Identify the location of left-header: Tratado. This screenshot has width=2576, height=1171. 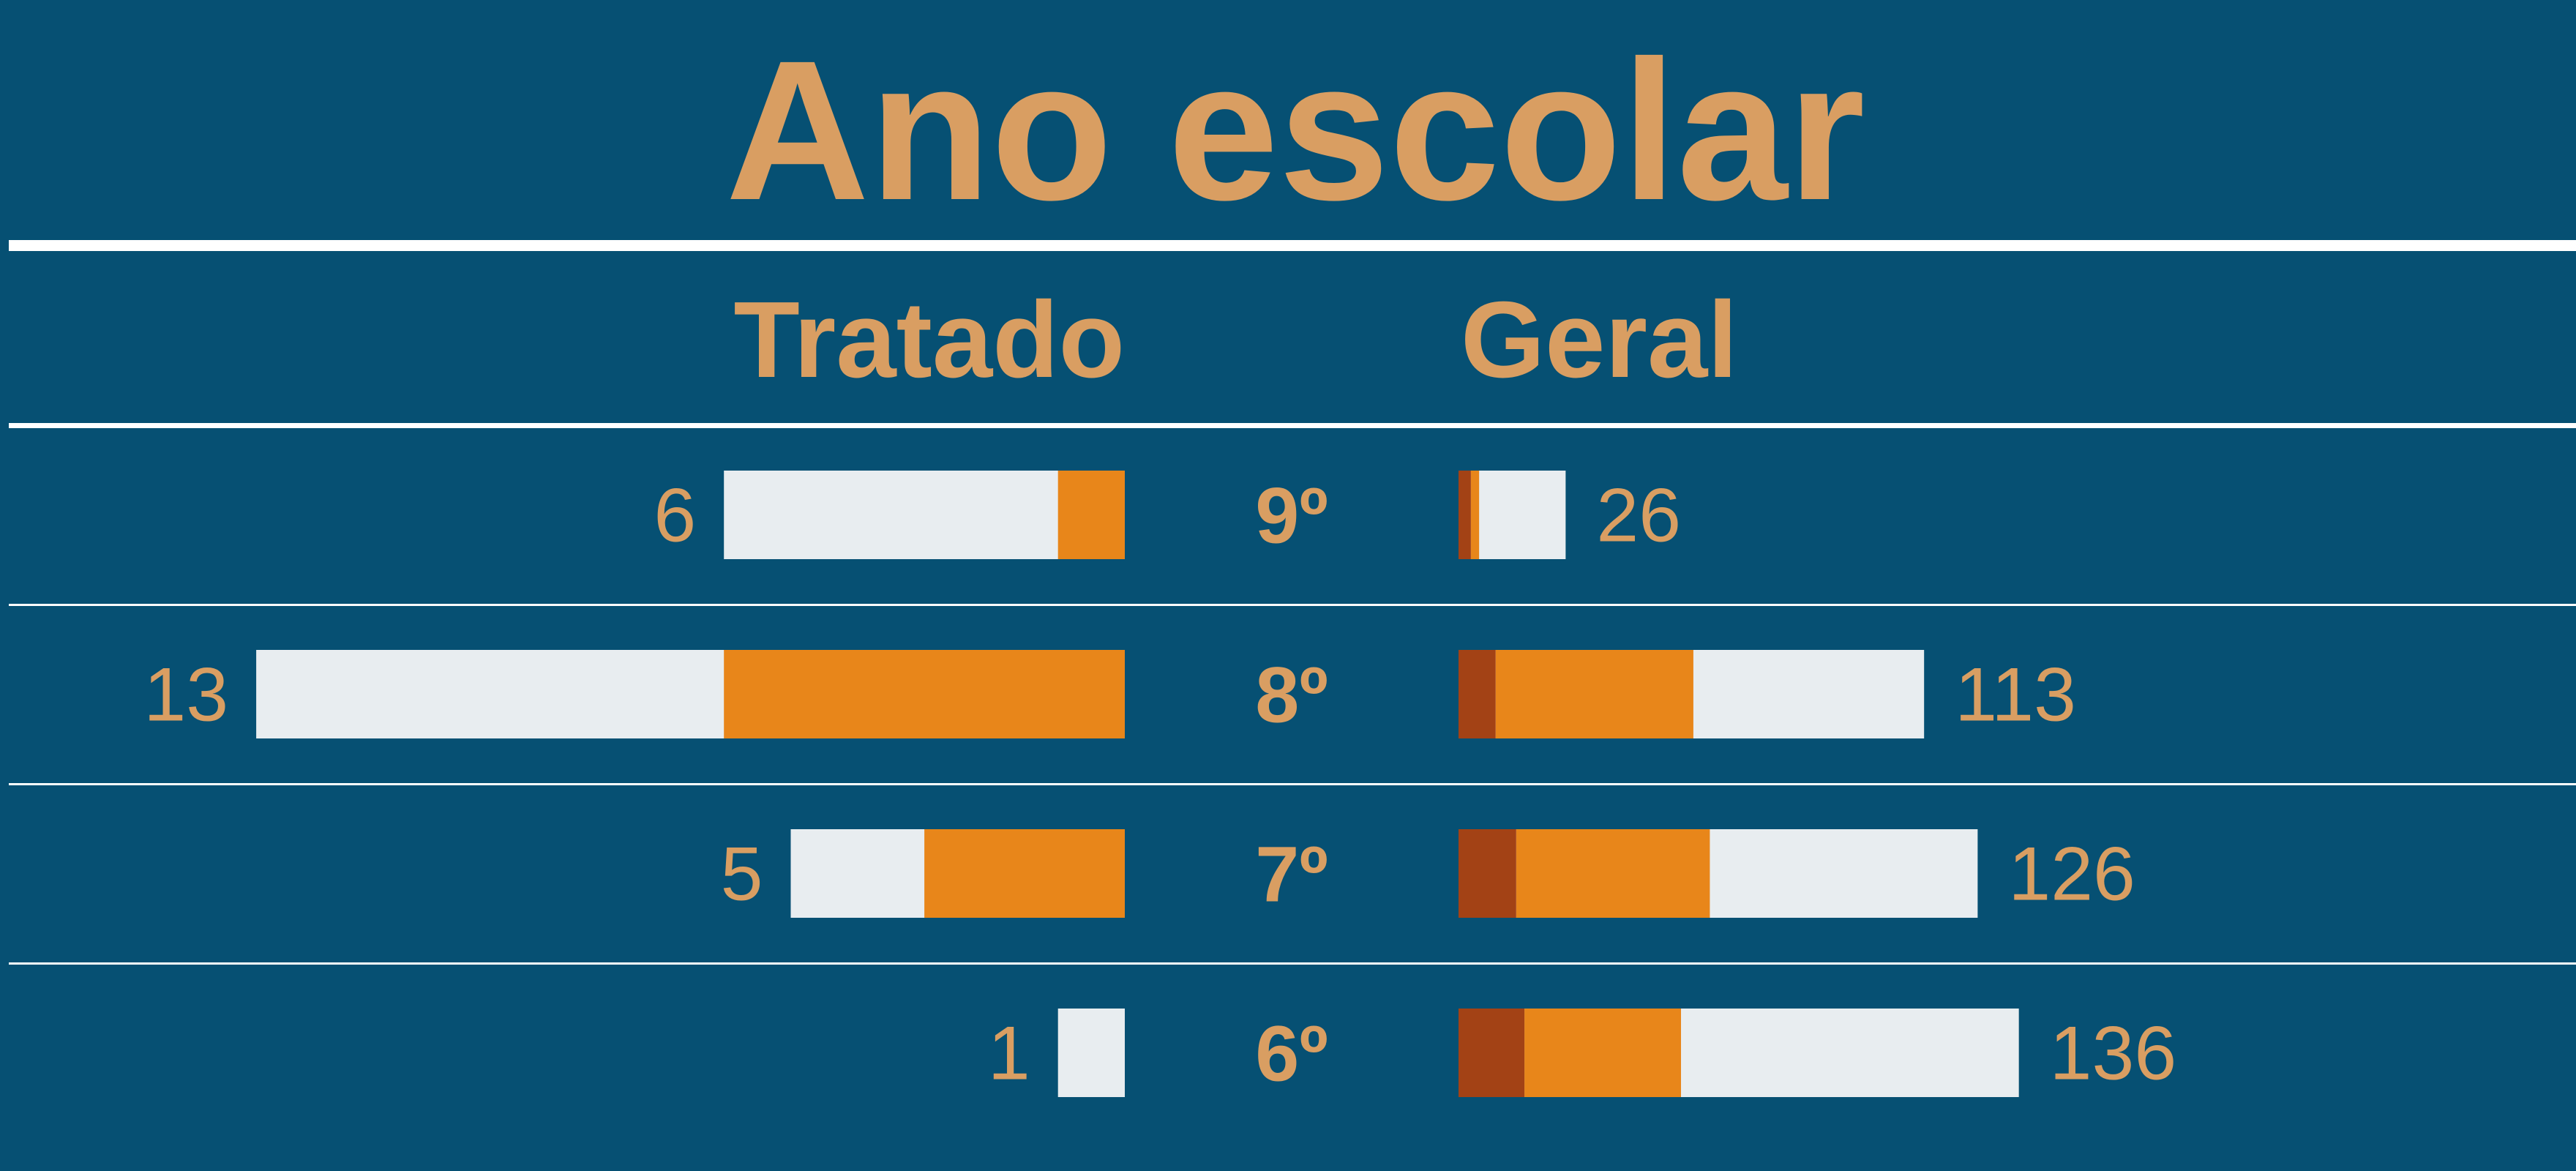
(929, 340).